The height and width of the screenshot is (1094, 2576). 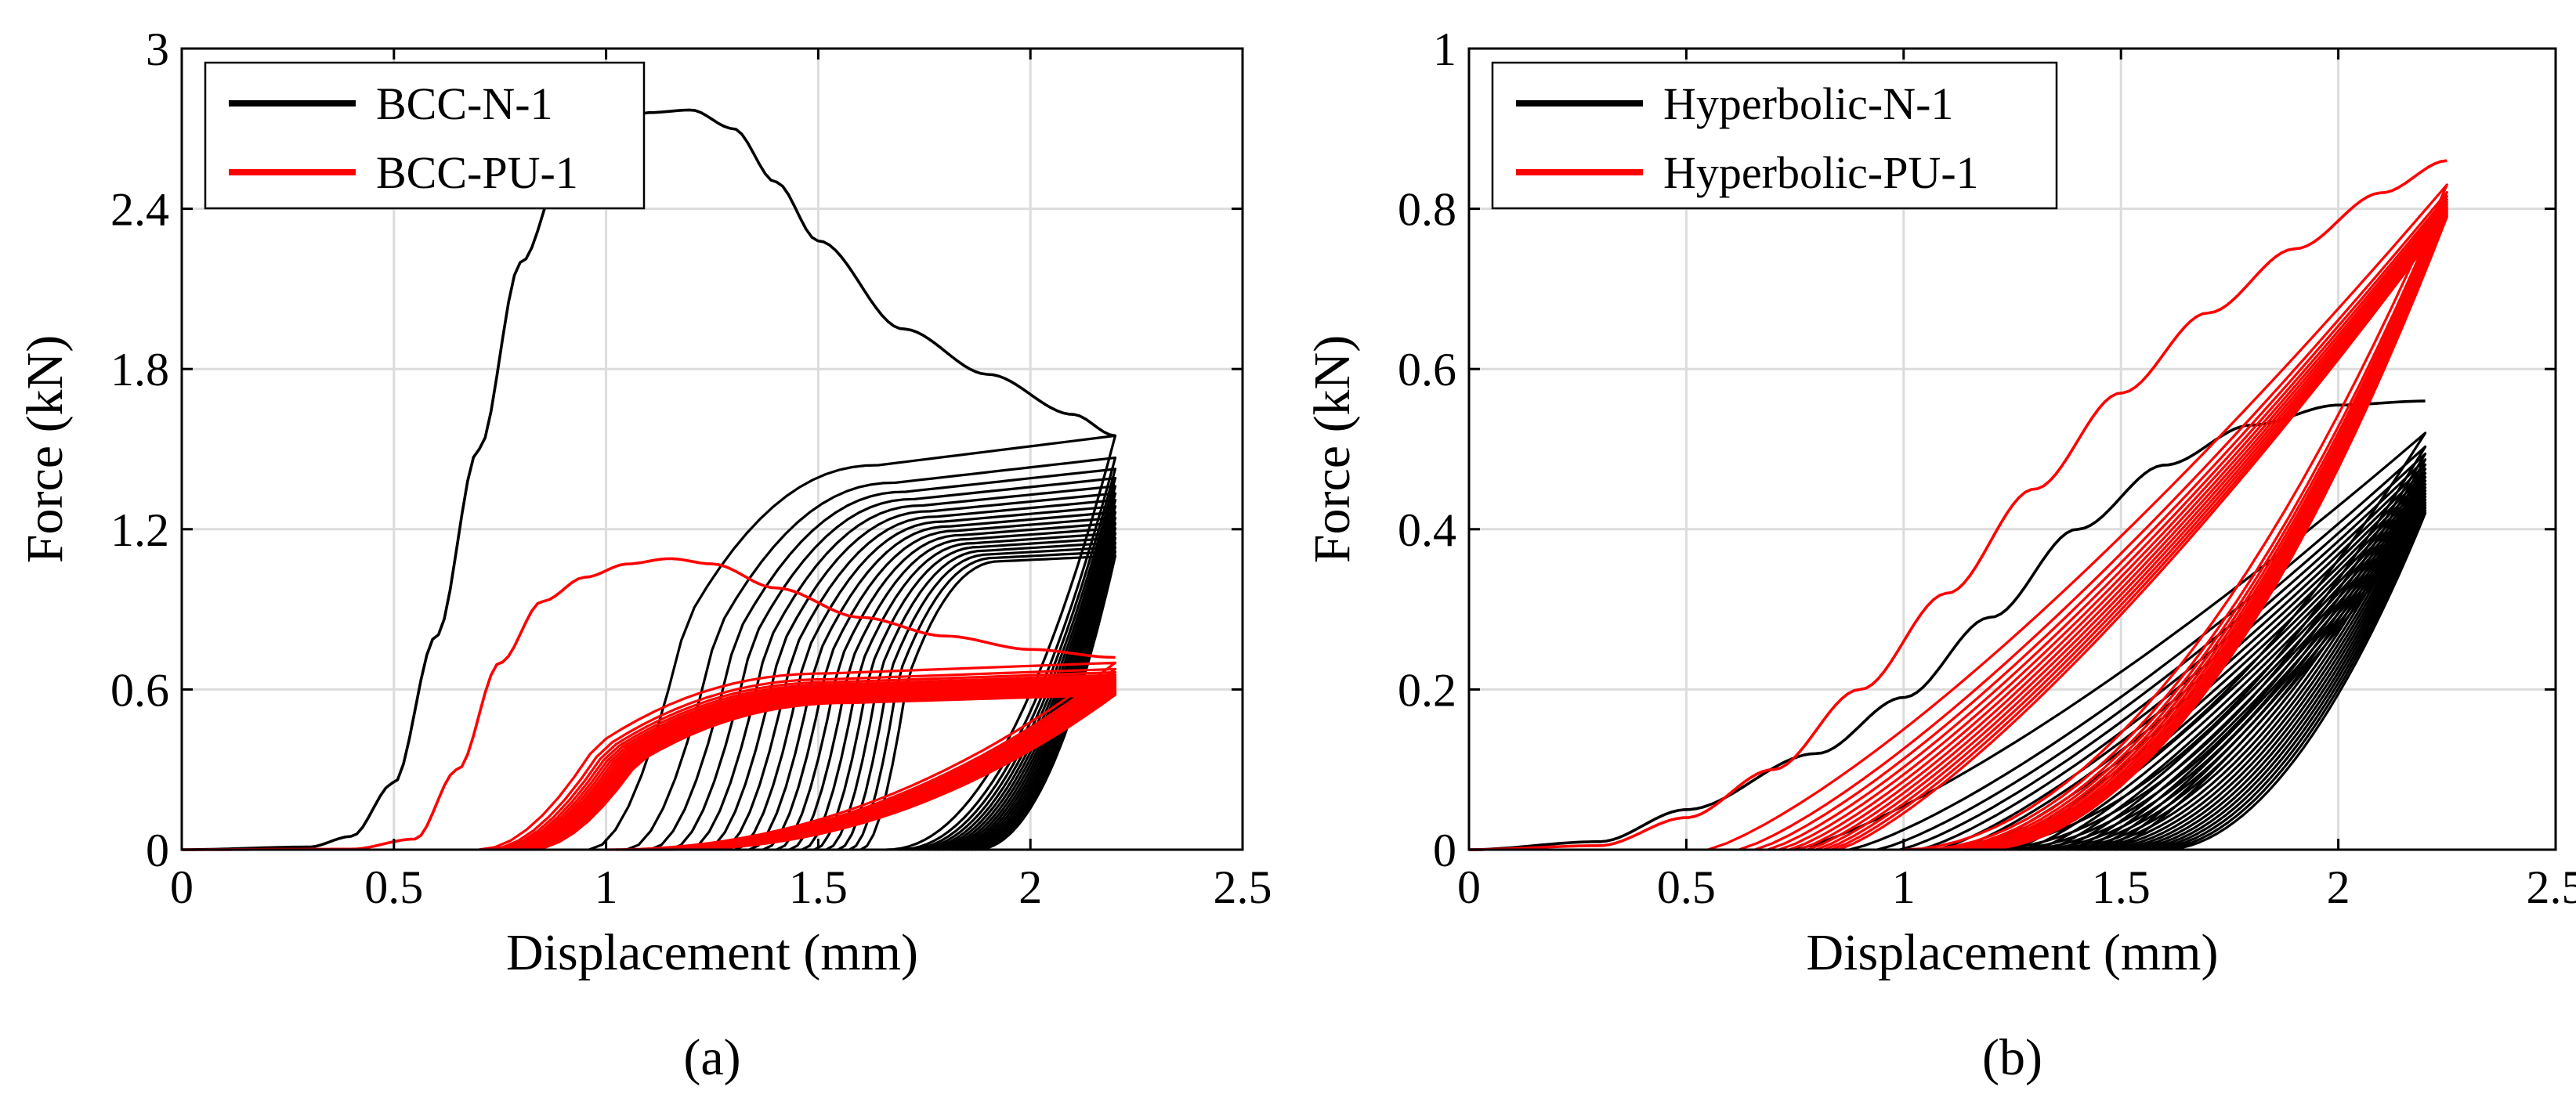 What do you see at coordinates (477, 172) in the screenshot?
I see `legend-label-bcc-pu-1: BCC-PU-1` at bounding box center [477, 172].